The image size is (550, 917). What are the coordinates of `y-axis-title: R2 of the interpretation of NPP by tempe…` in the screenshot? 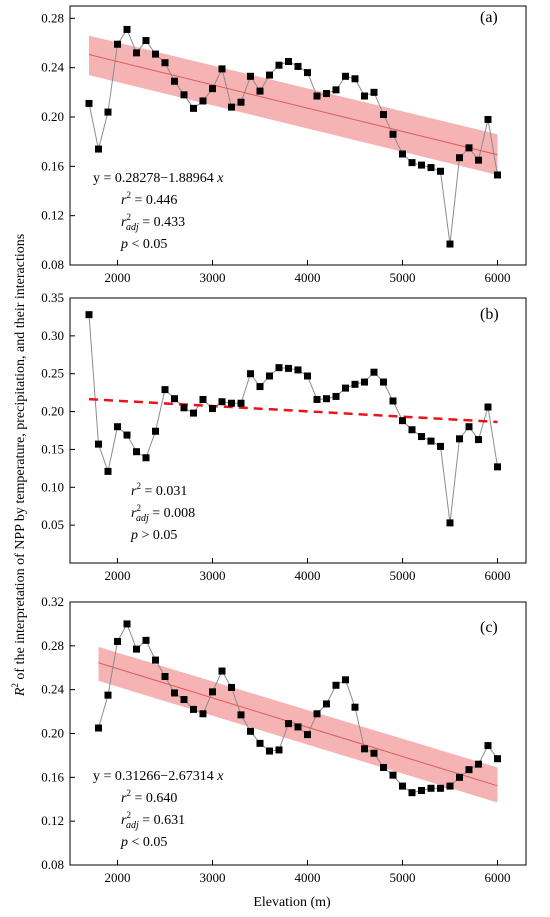 It's located at (19, 465).